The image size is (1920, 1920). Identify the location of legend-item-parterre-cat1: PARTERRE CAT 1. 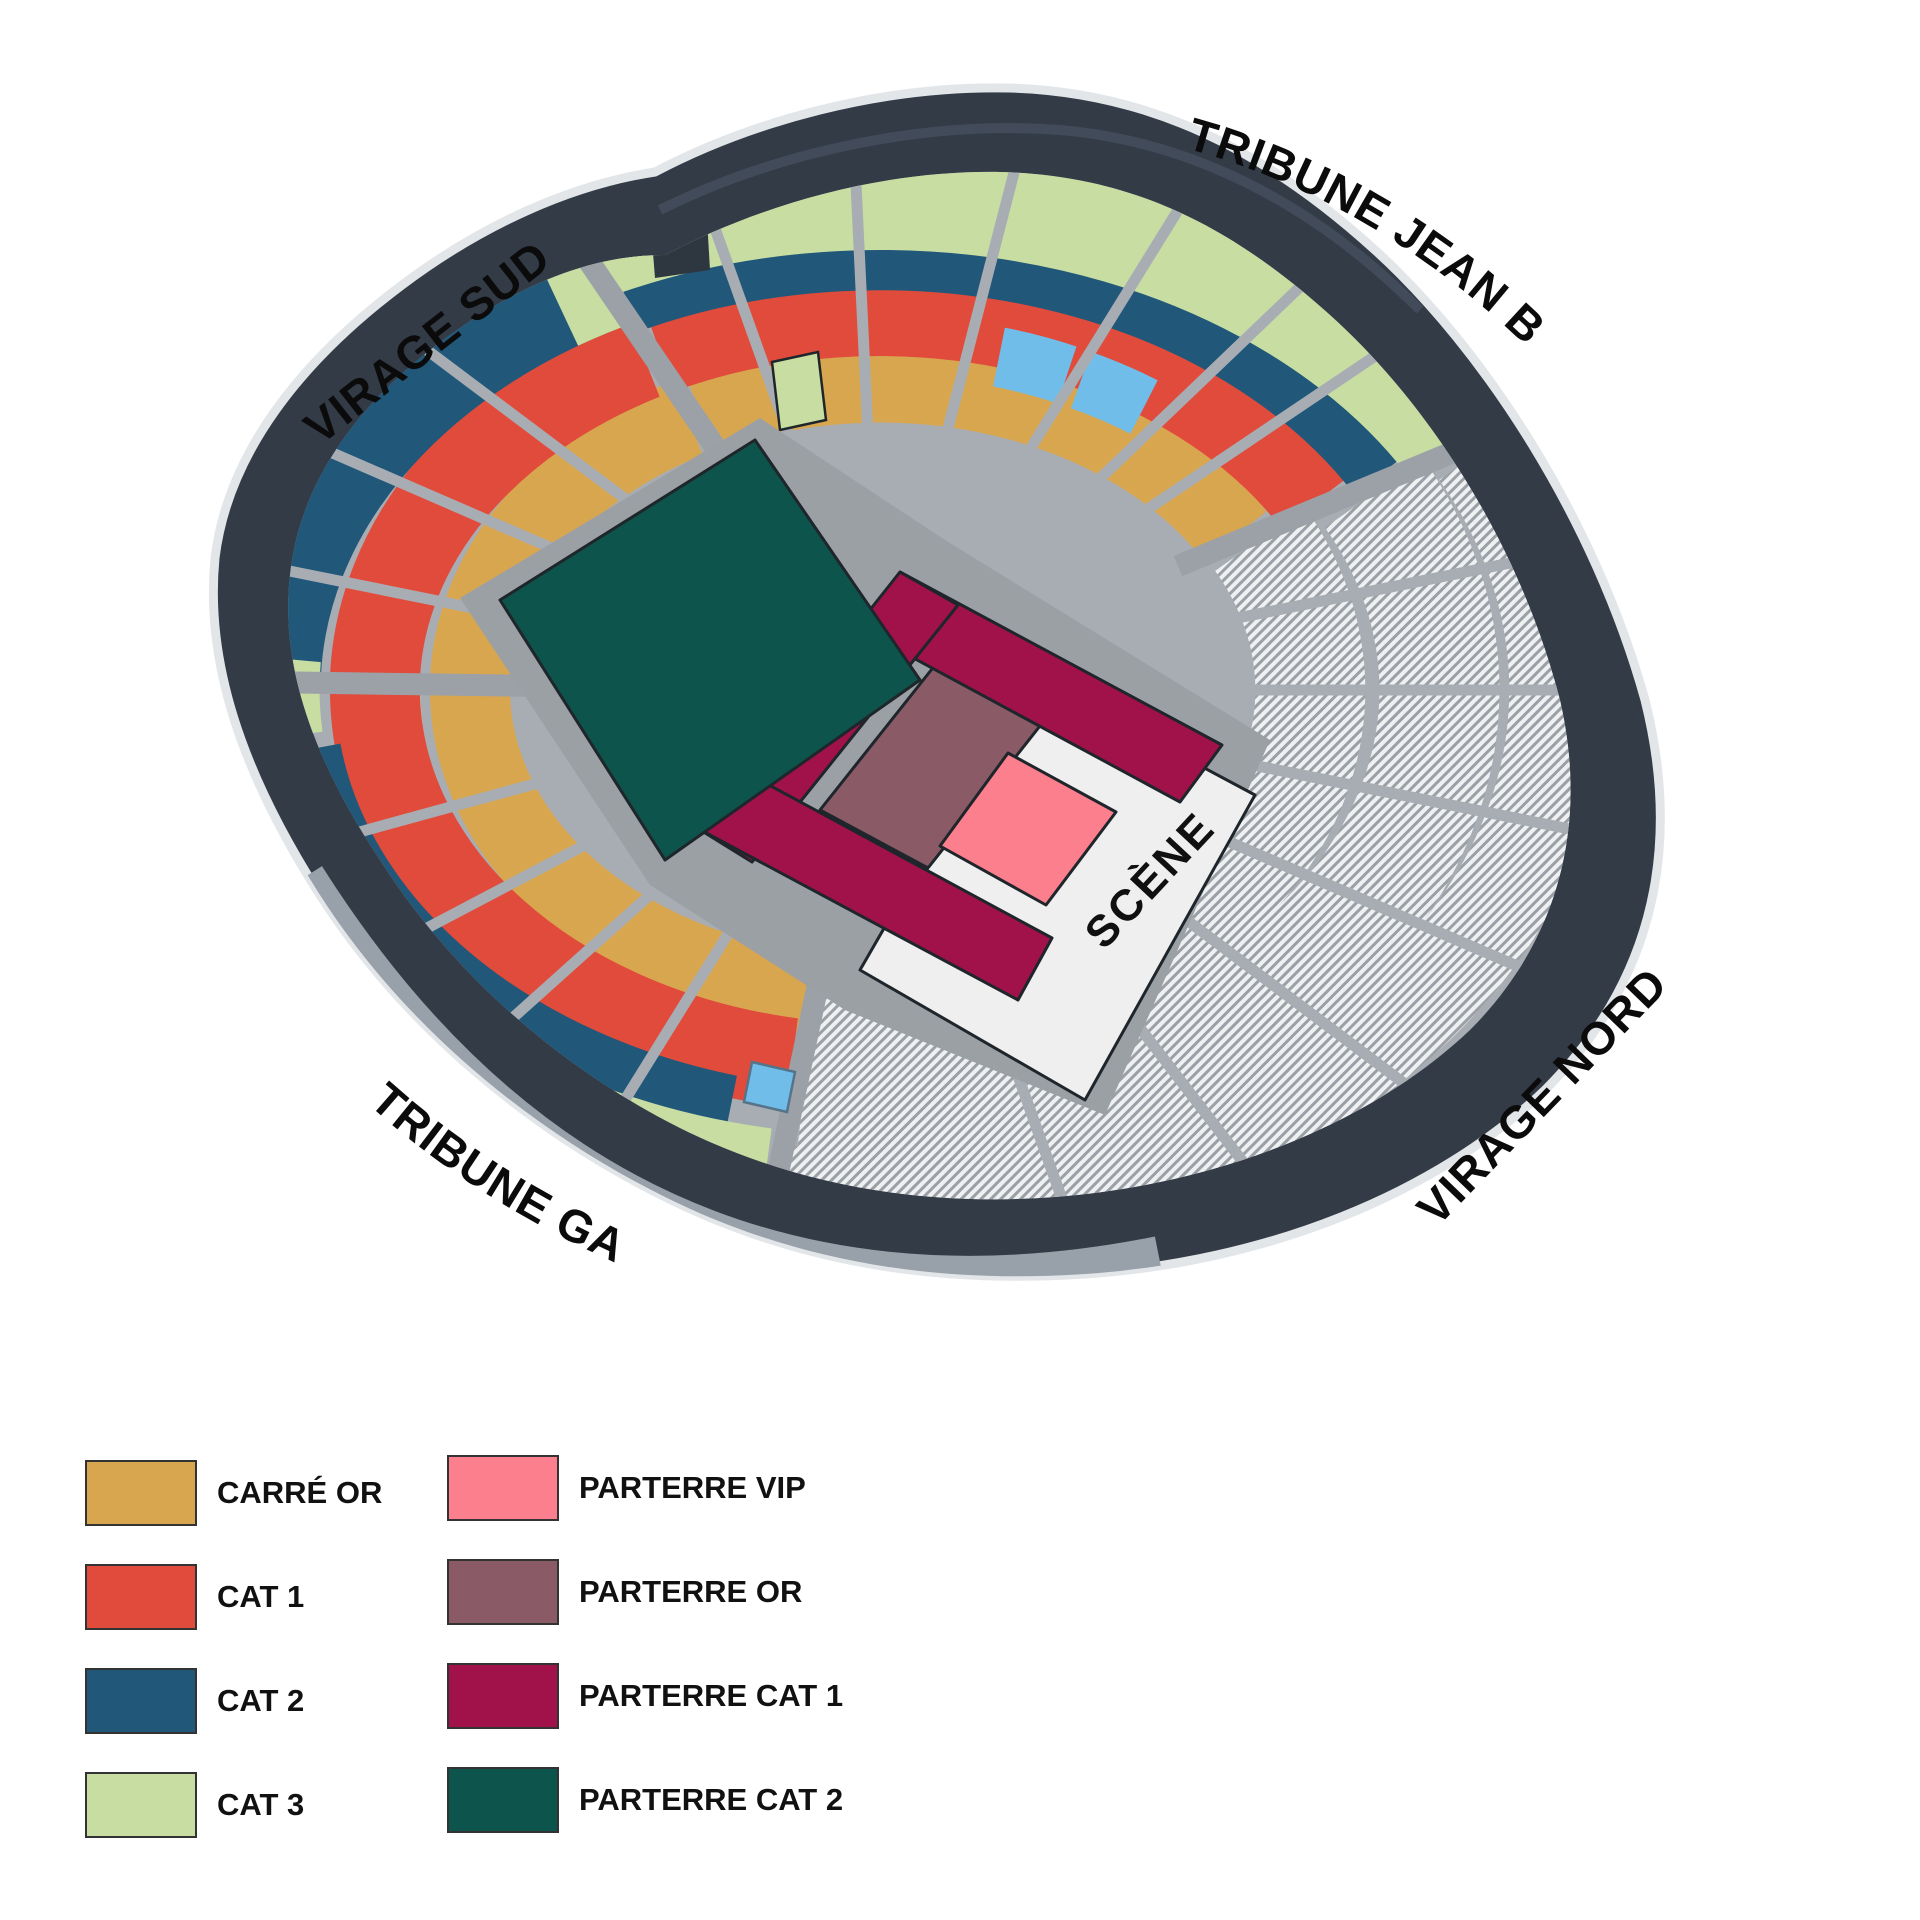
(645, 1696).